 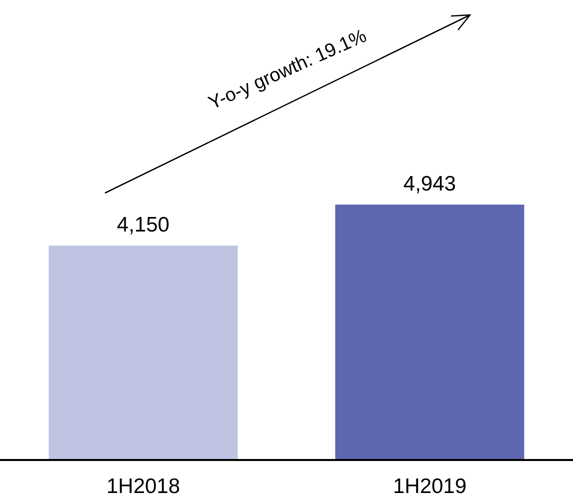 I want to click on data-label: 4,943, so click(x=429, y=184).